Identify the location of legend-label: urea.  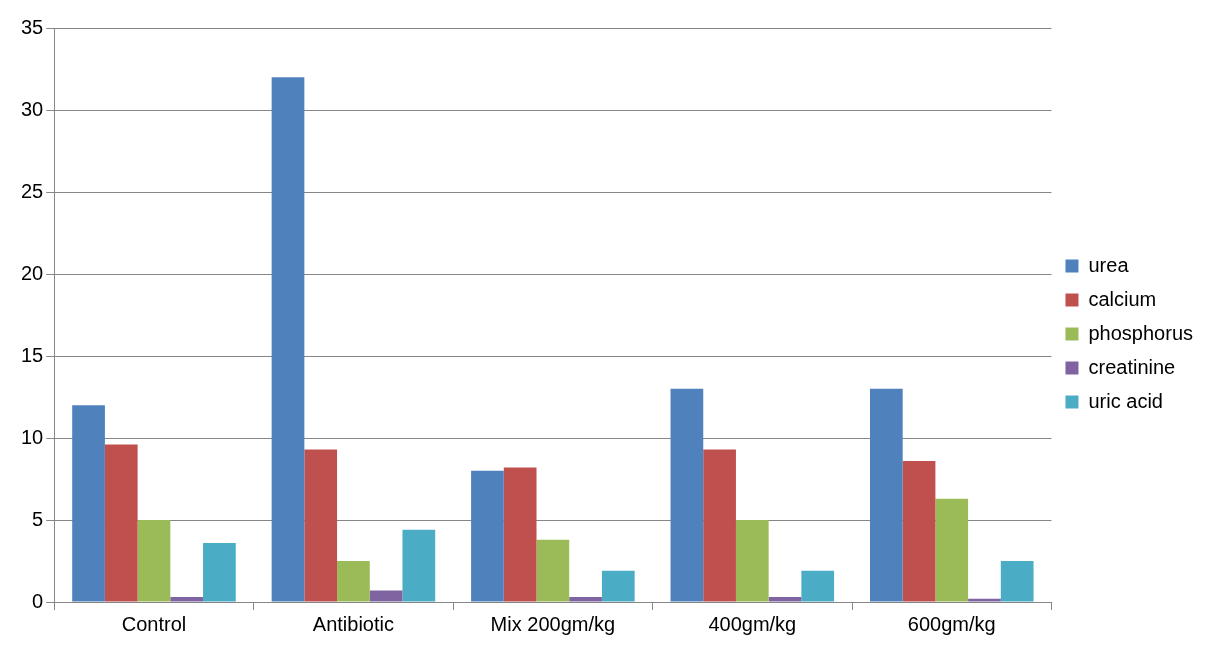
(1109, 264).